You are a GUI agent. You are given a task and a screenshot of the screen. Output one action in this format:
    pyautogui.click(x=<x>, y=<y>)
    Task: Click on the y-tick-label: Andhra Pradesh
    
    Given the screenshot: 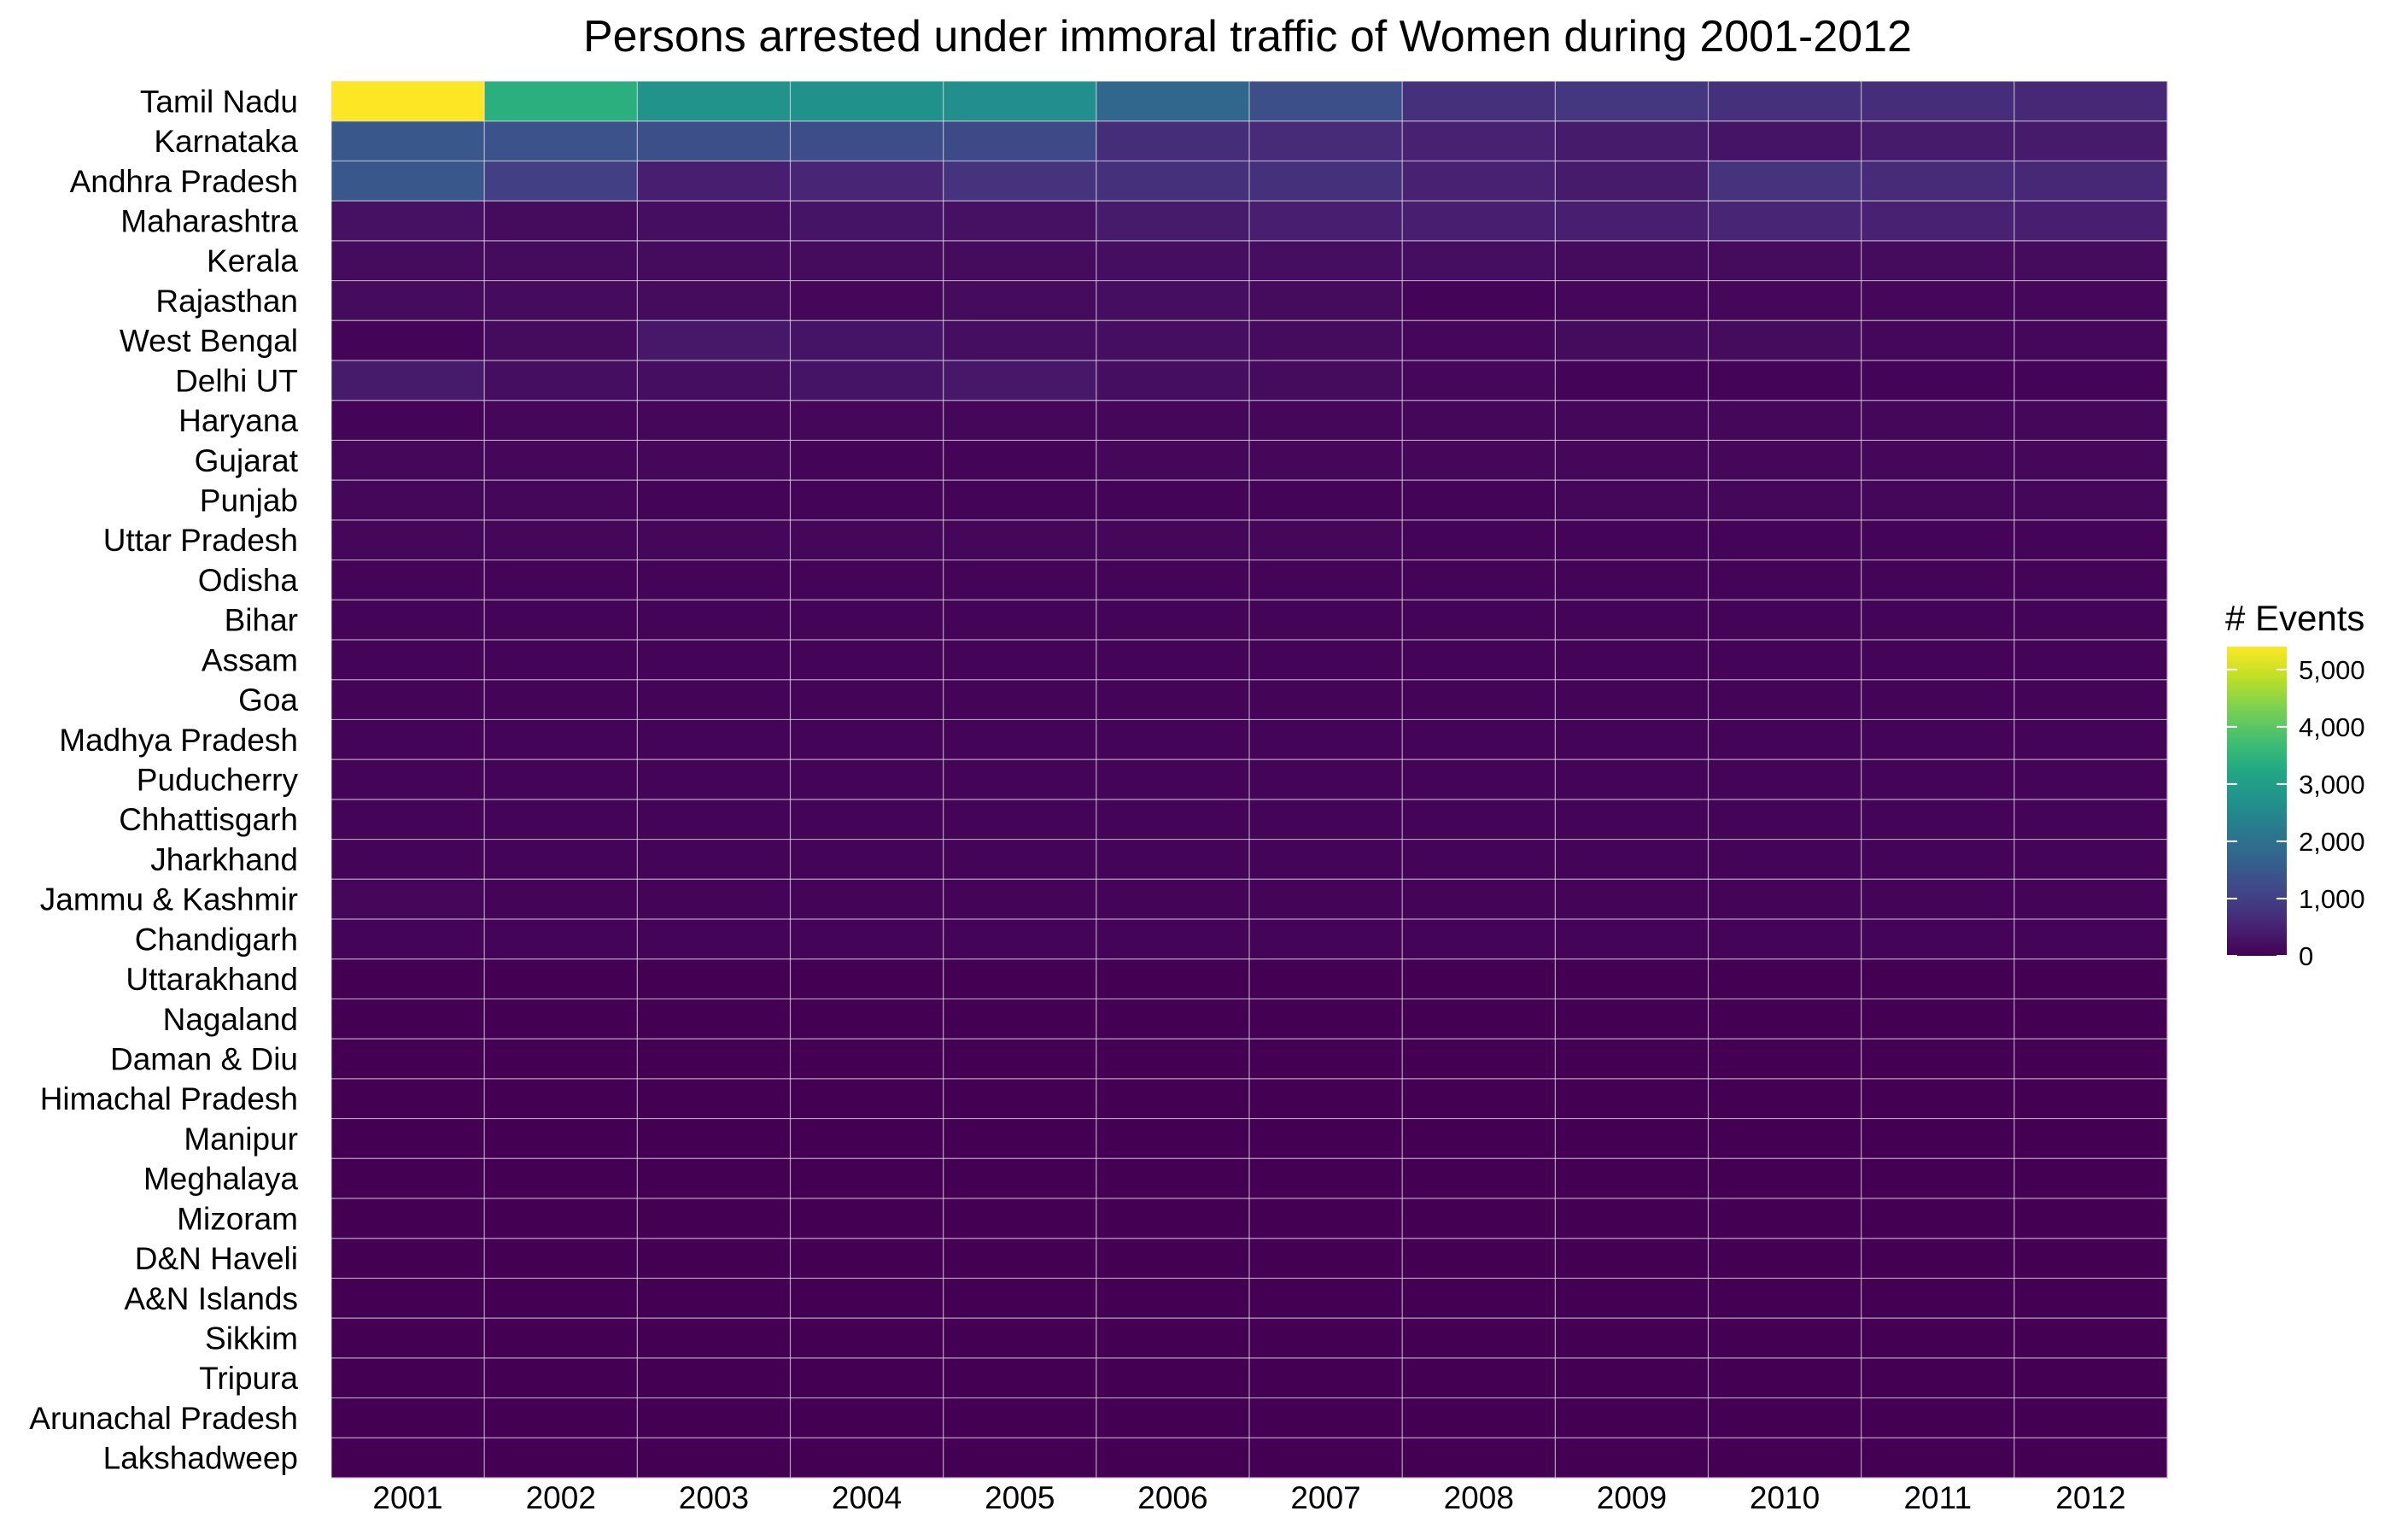 What is the action you would take?
    pyautogui.click(x=184, y=181)
    